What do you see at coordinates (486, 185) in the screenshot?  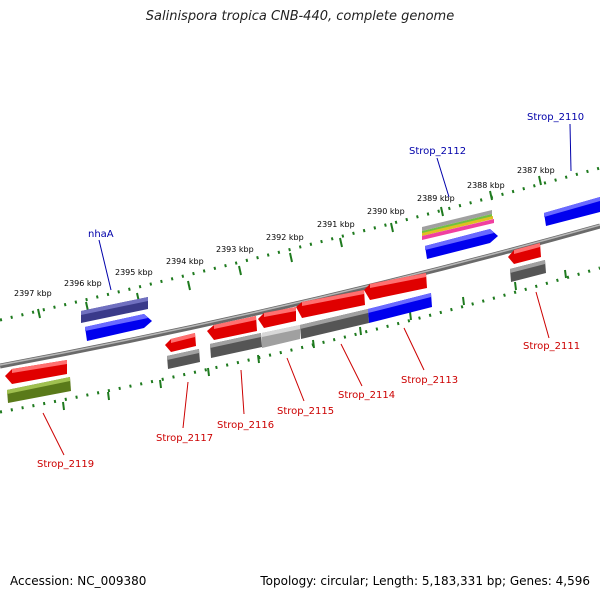 I see `scale-label-2388: 2388 kbp` at bounding box center [486, 185].